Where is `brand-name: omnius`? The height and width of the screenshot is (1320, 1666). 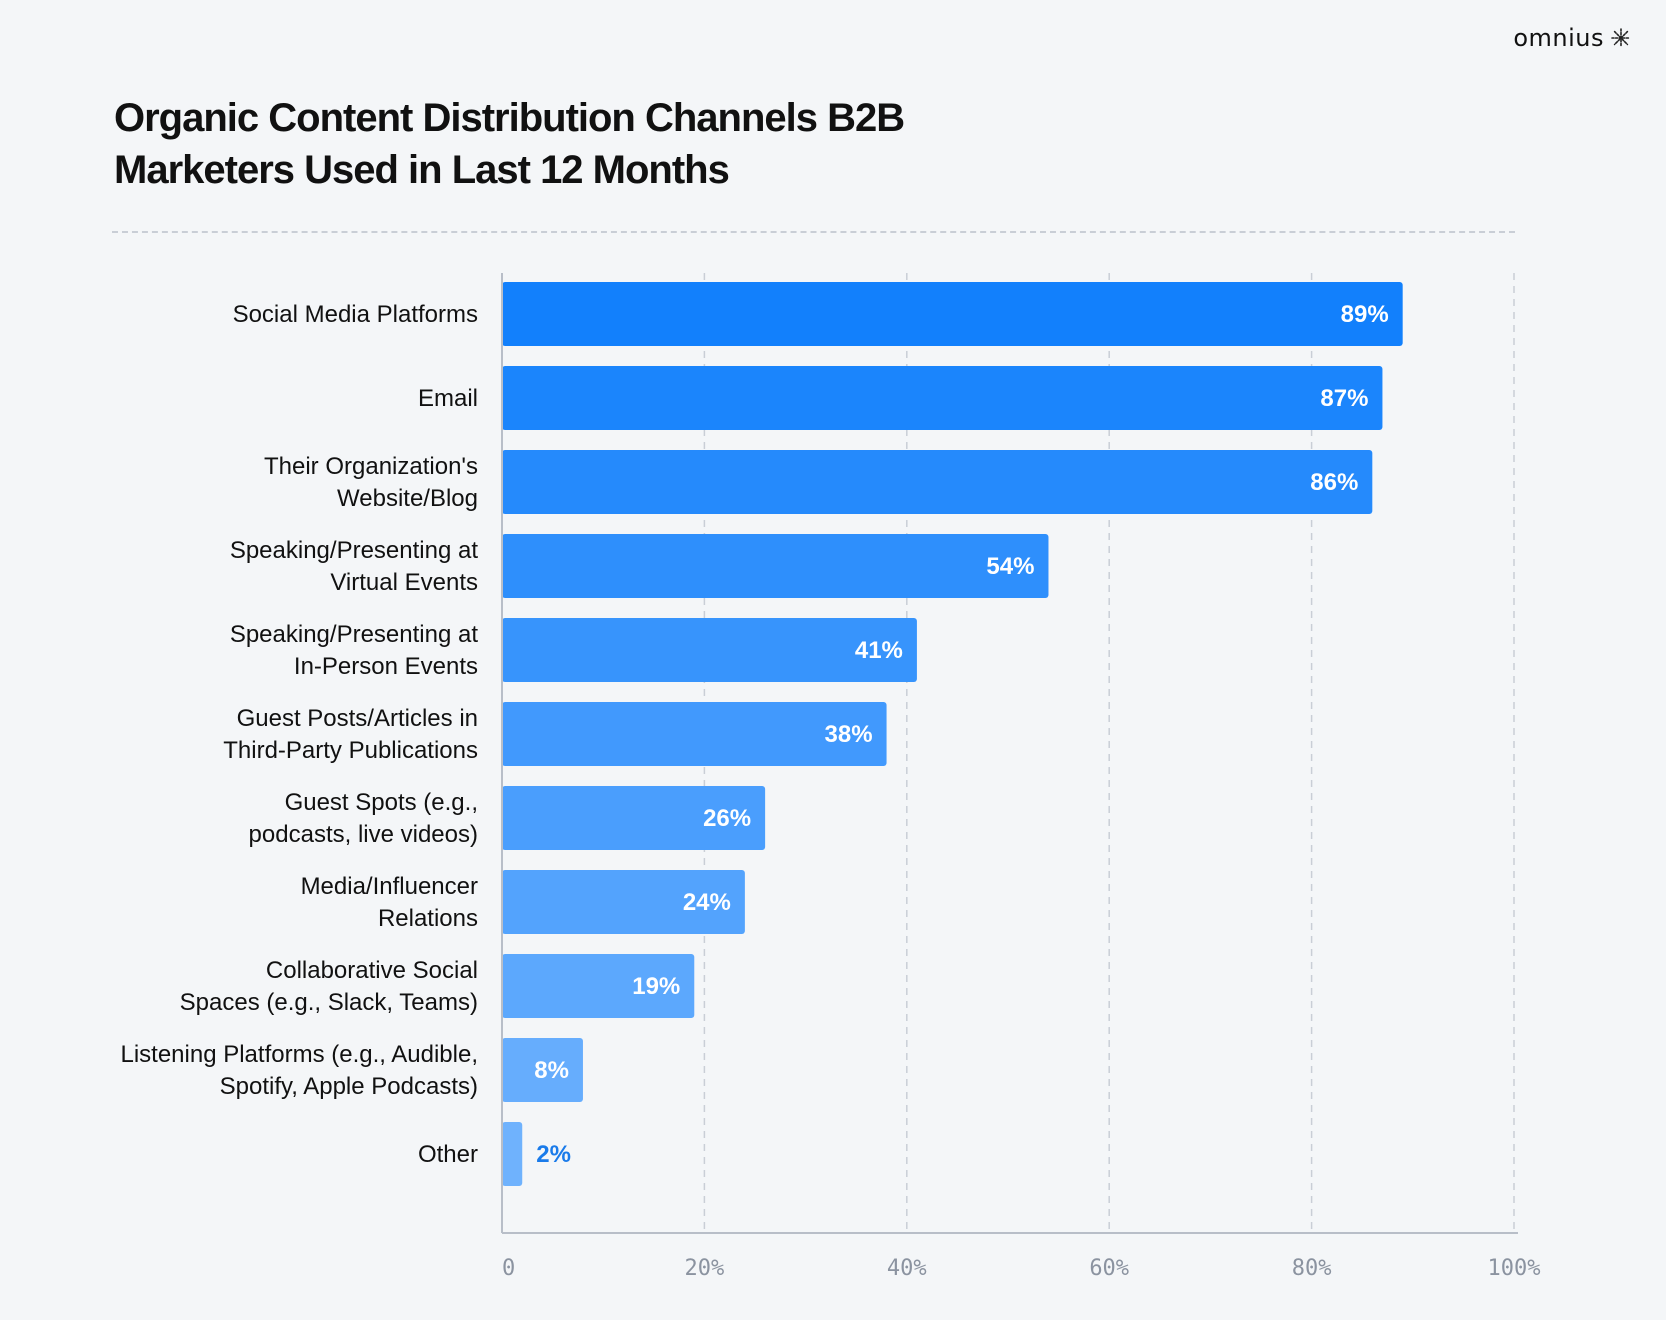 brand-name: omnius is located at coordinates (1558, 38).